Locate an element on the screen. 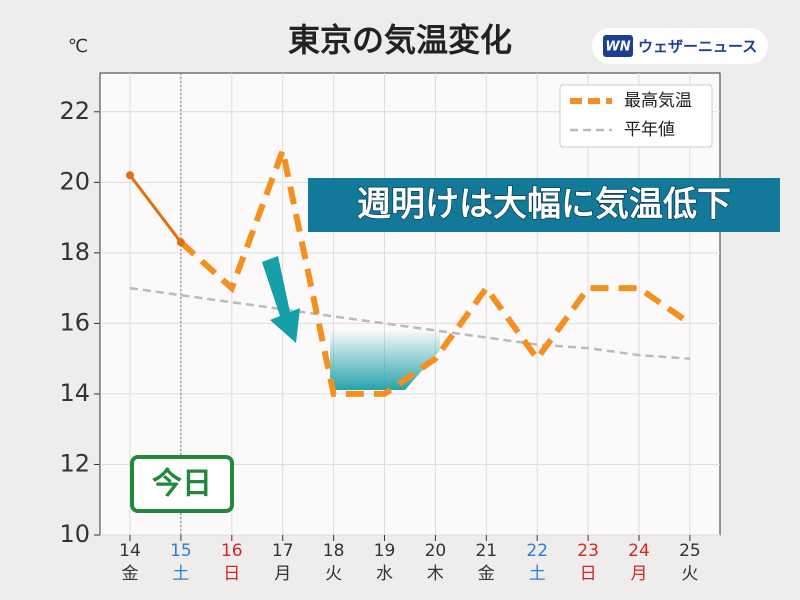 The width and height of the screenshot is (800, 600). y-tick-label: 14 is located at coordinates (74, 393).